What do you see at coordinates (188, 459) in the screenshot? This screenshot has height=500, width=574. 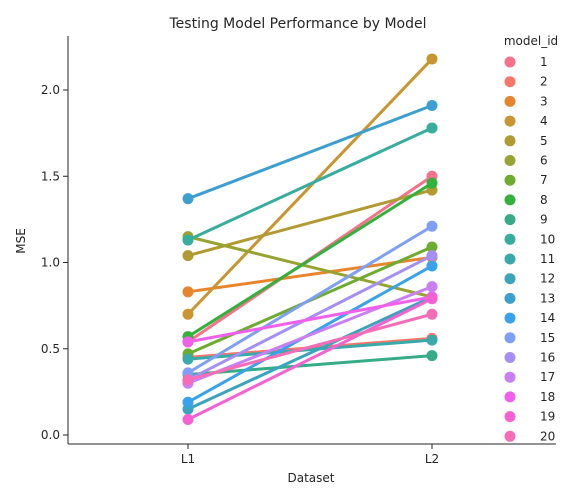 I see `x-tick-label: L1` at bounding box center [188, 459].